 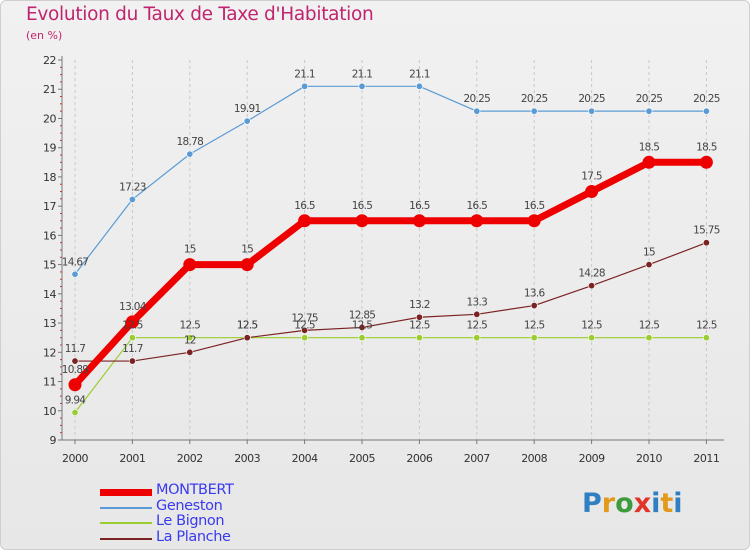 I want to click on data-label-la-planche: 12.85, so click(x=362, y=315).